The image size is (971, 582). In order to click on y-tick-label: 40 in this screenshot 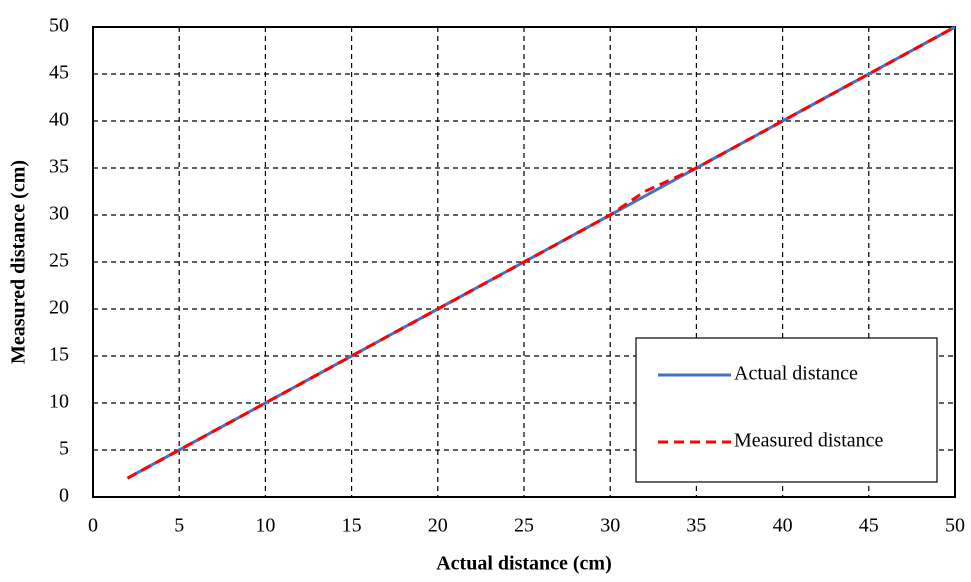, I will do `click(59, 120)`.